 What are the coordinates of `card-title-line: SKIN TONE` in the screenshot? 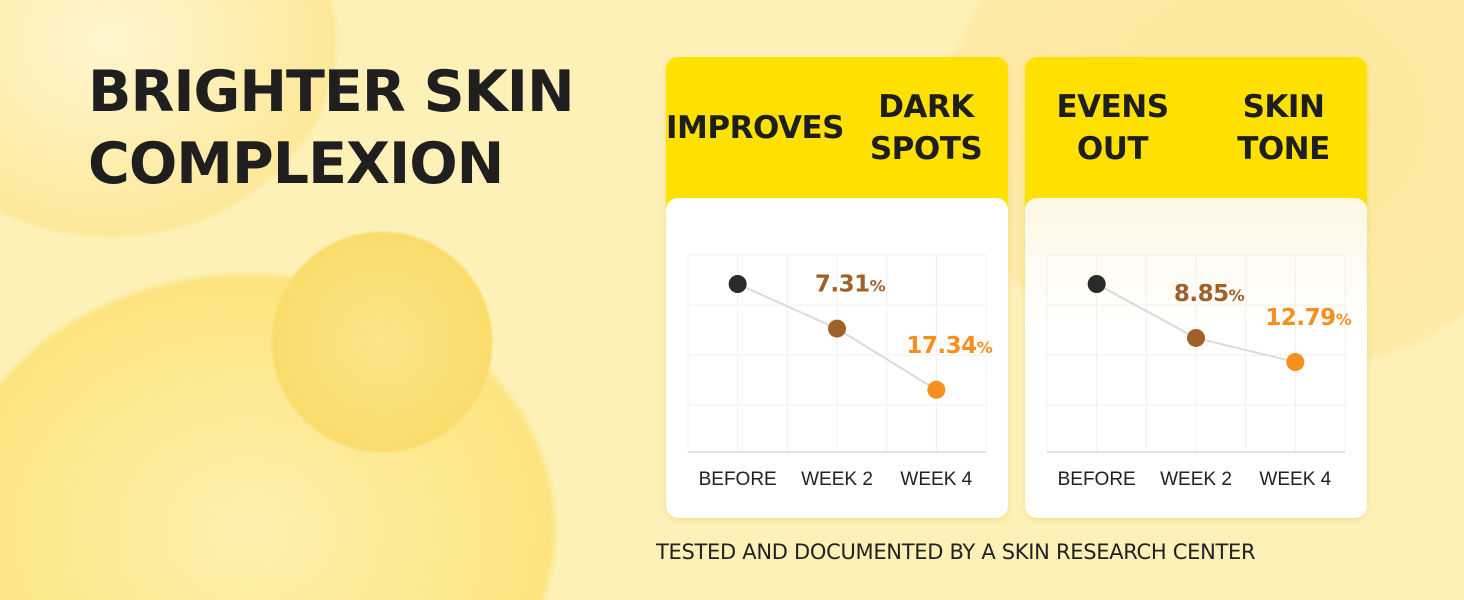 It's located at (1283, 127).